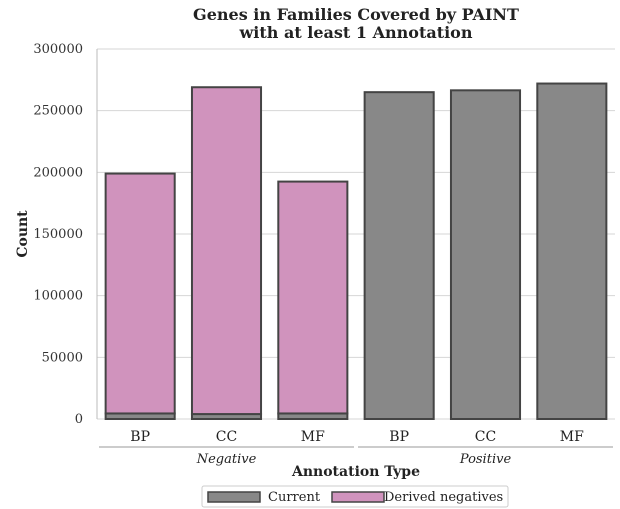  I want to click on y-tick-label: 200000, so click(58, 172).